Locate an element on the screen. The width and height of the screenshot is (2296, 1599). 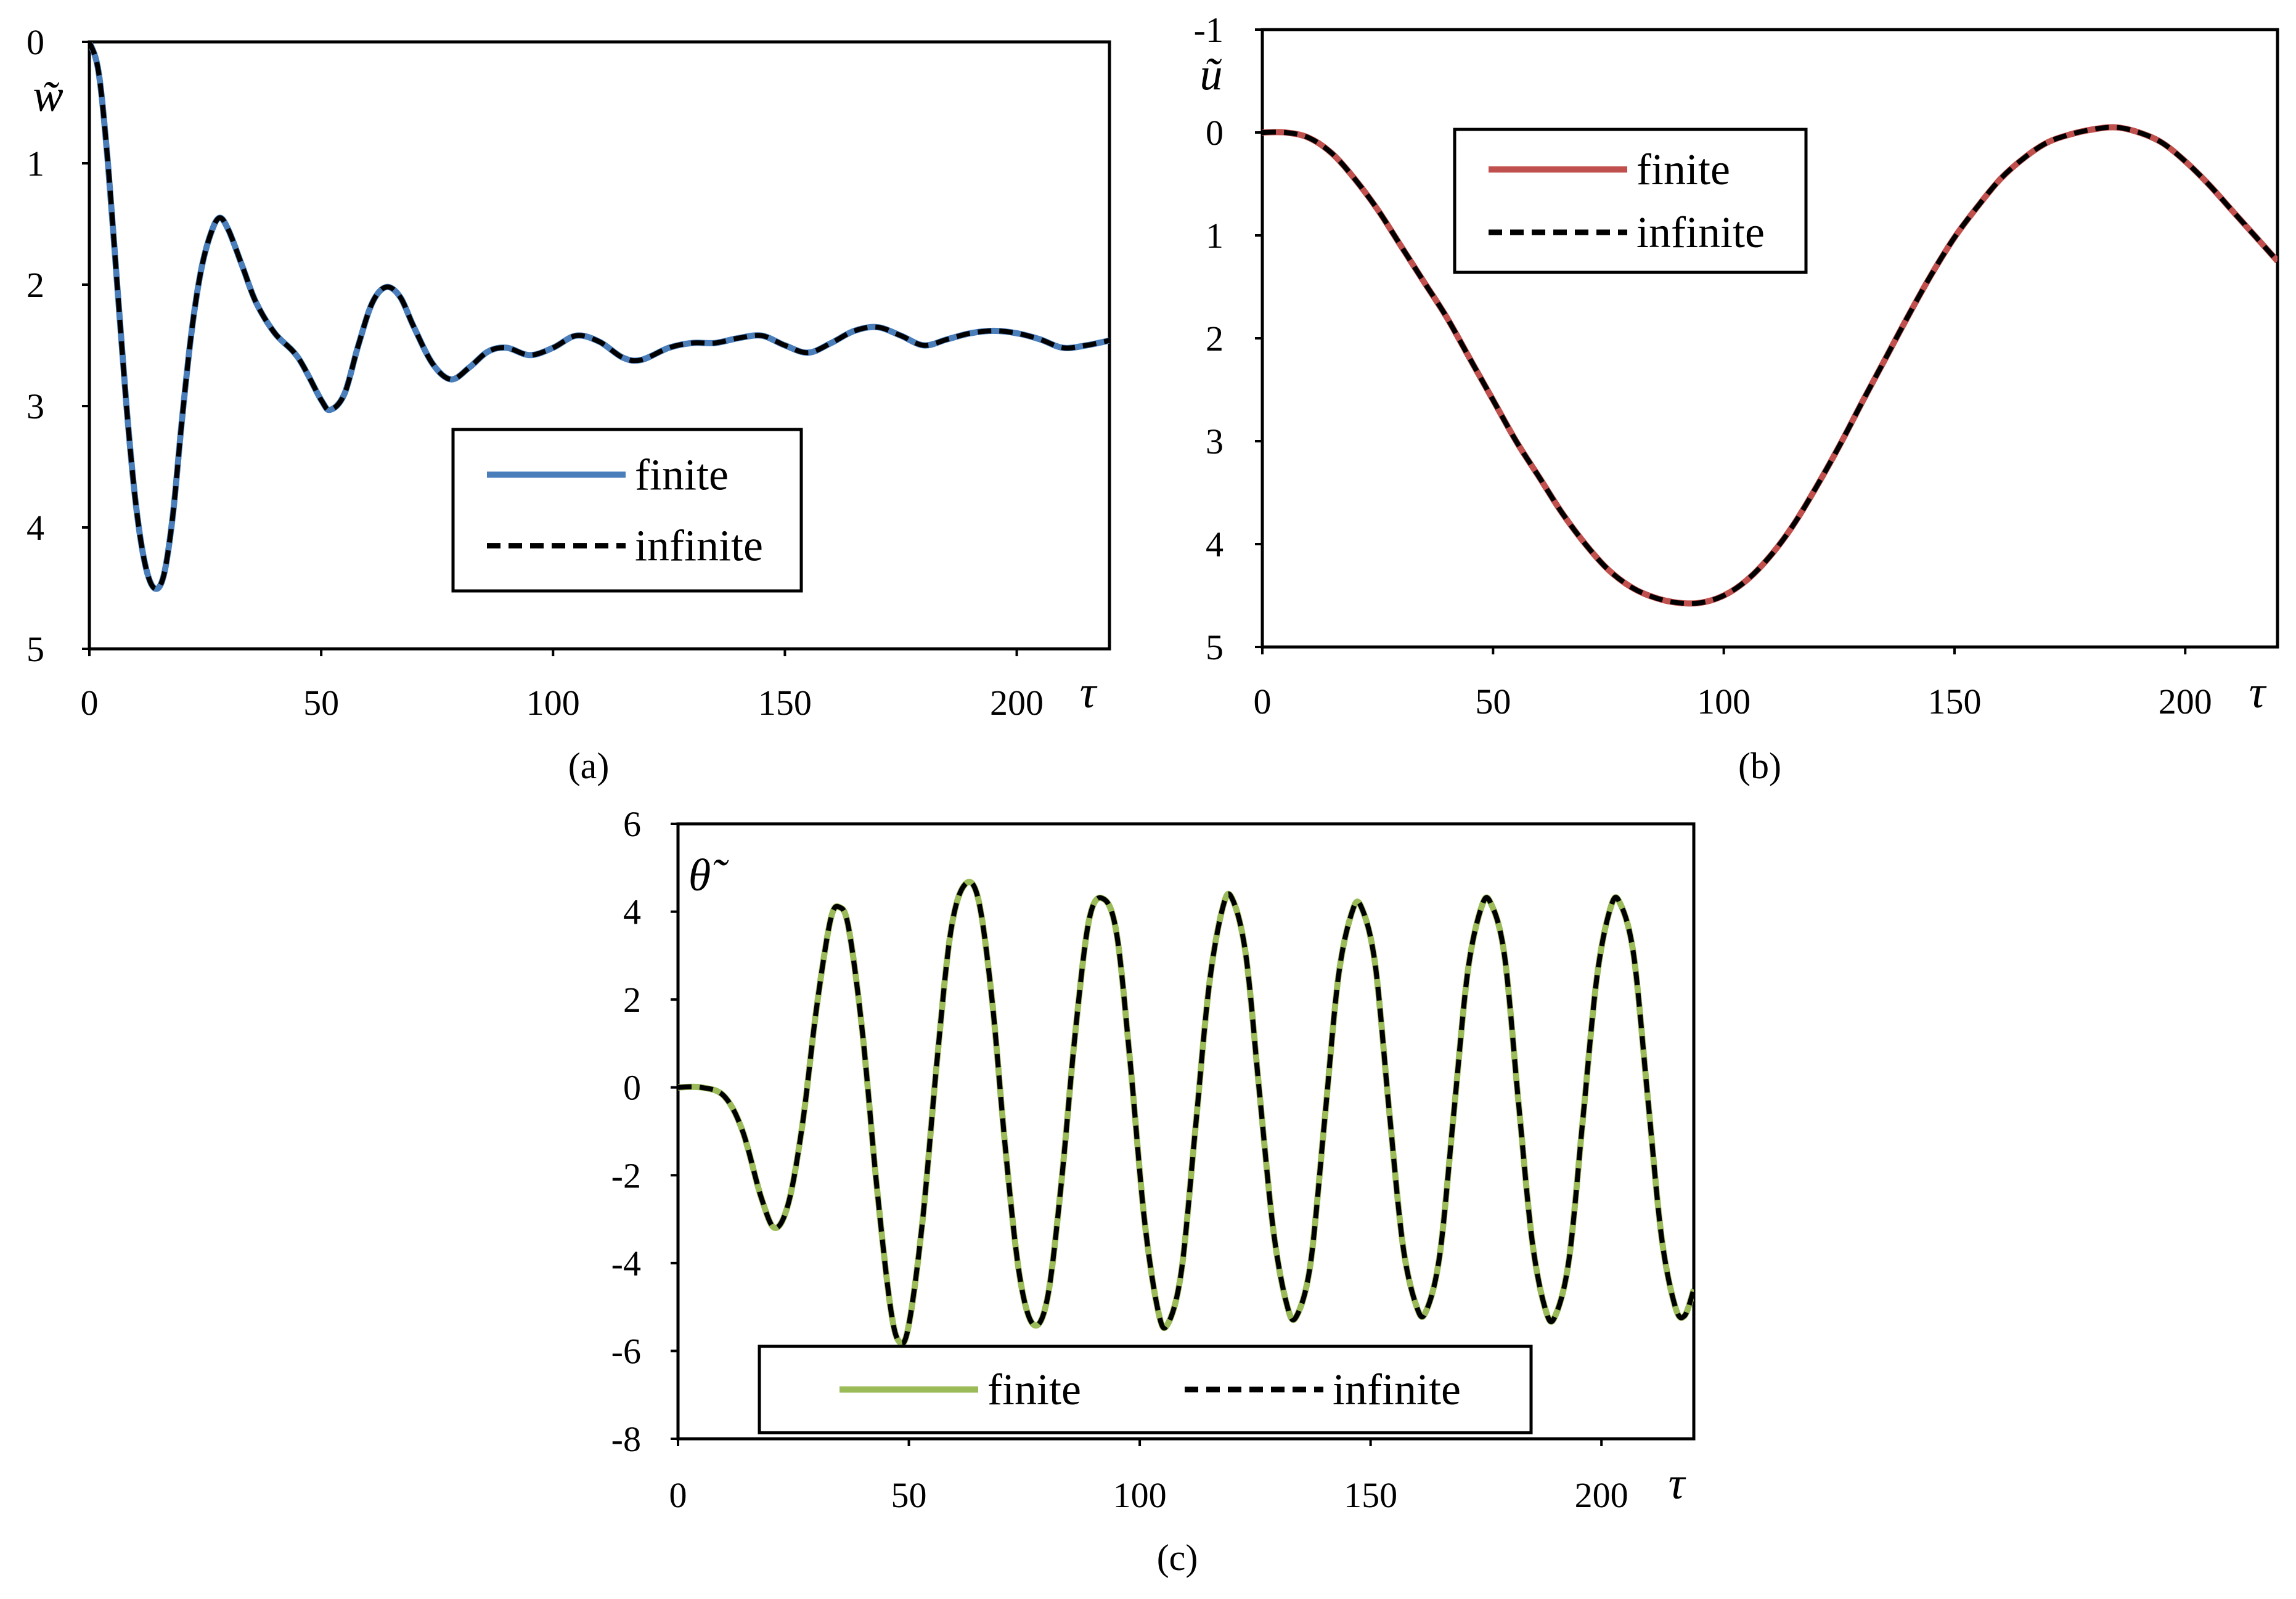
y-tick-label: 6 is located at coordinates (632, 824).